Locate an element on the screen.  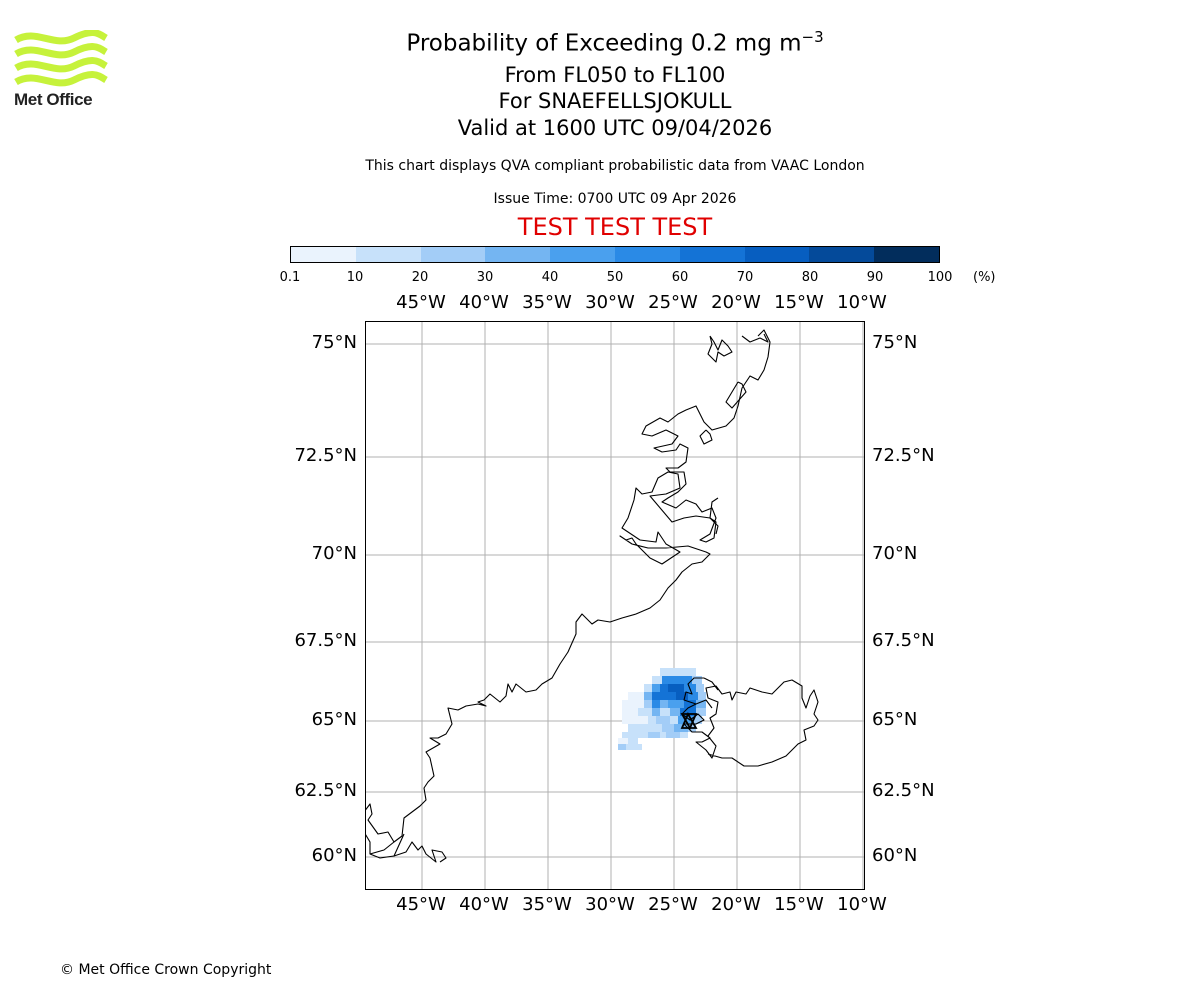
chart-title-main: Probability of Exceeding 0.2 mg m is located at coordinates (604, 43).